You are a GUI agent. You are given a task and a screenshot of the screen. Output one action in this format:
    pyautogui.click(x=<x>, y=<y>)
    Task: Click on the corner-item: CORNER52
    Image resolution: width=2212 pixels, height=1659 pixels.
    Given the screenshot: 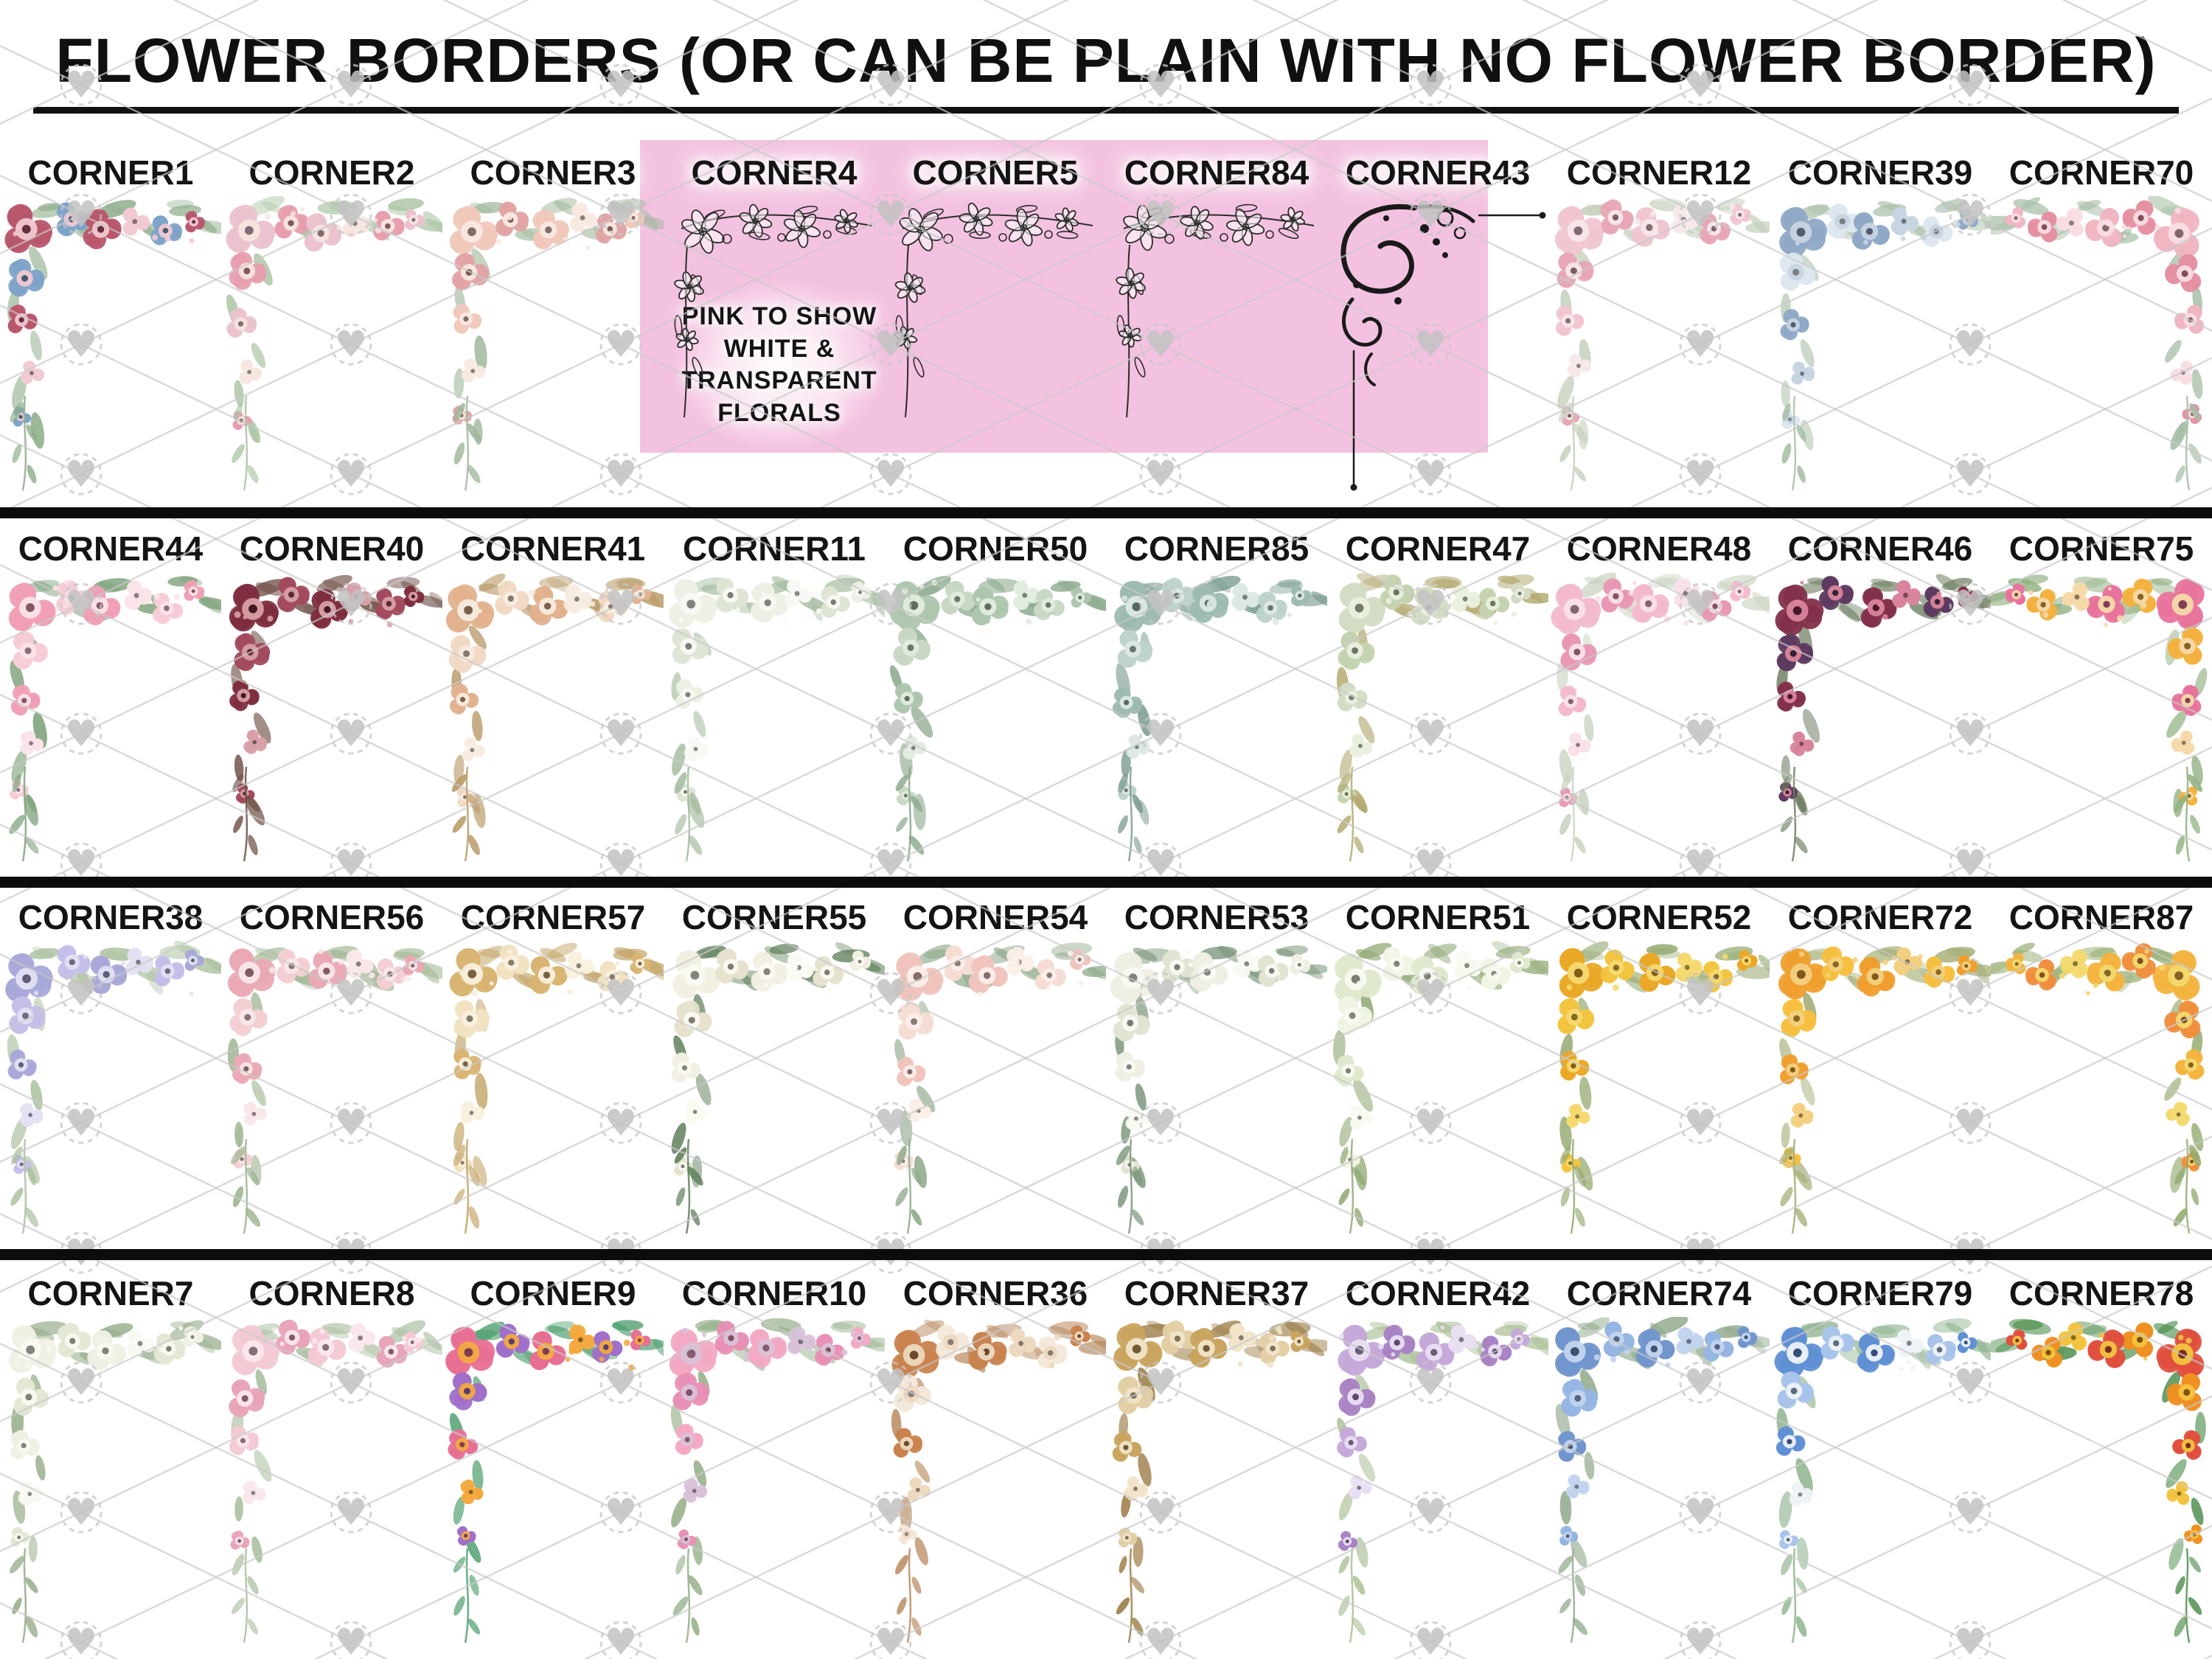 What is the action you would take?
    pyautogui.click(x=1659, y=1072)
    